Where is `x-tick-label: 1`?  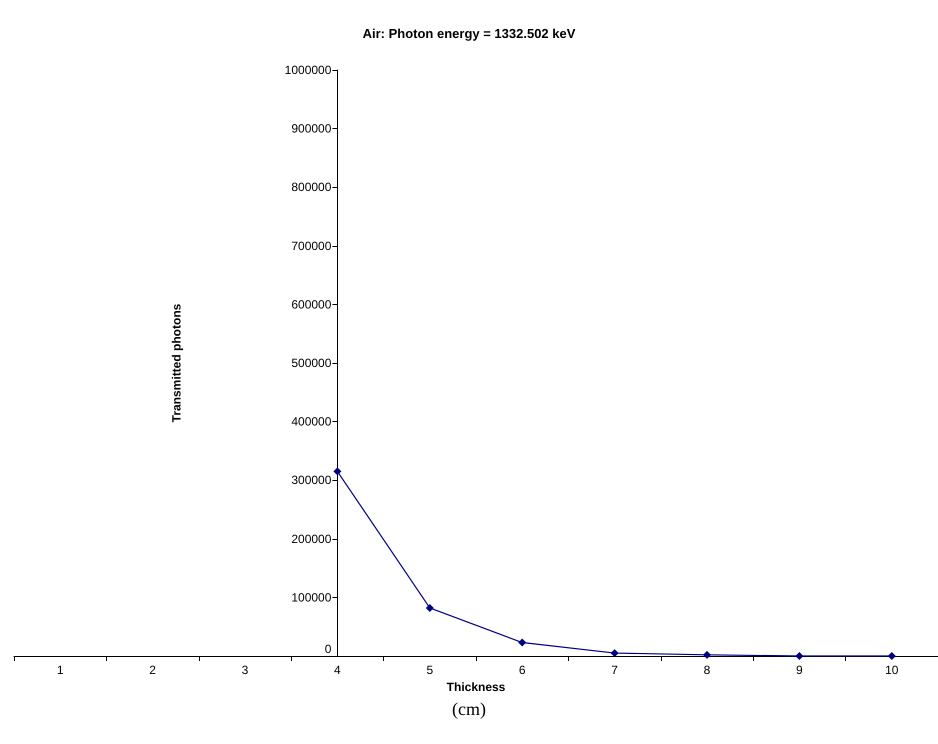 x-tick-label: 1 is located at coordinates (60, 670).